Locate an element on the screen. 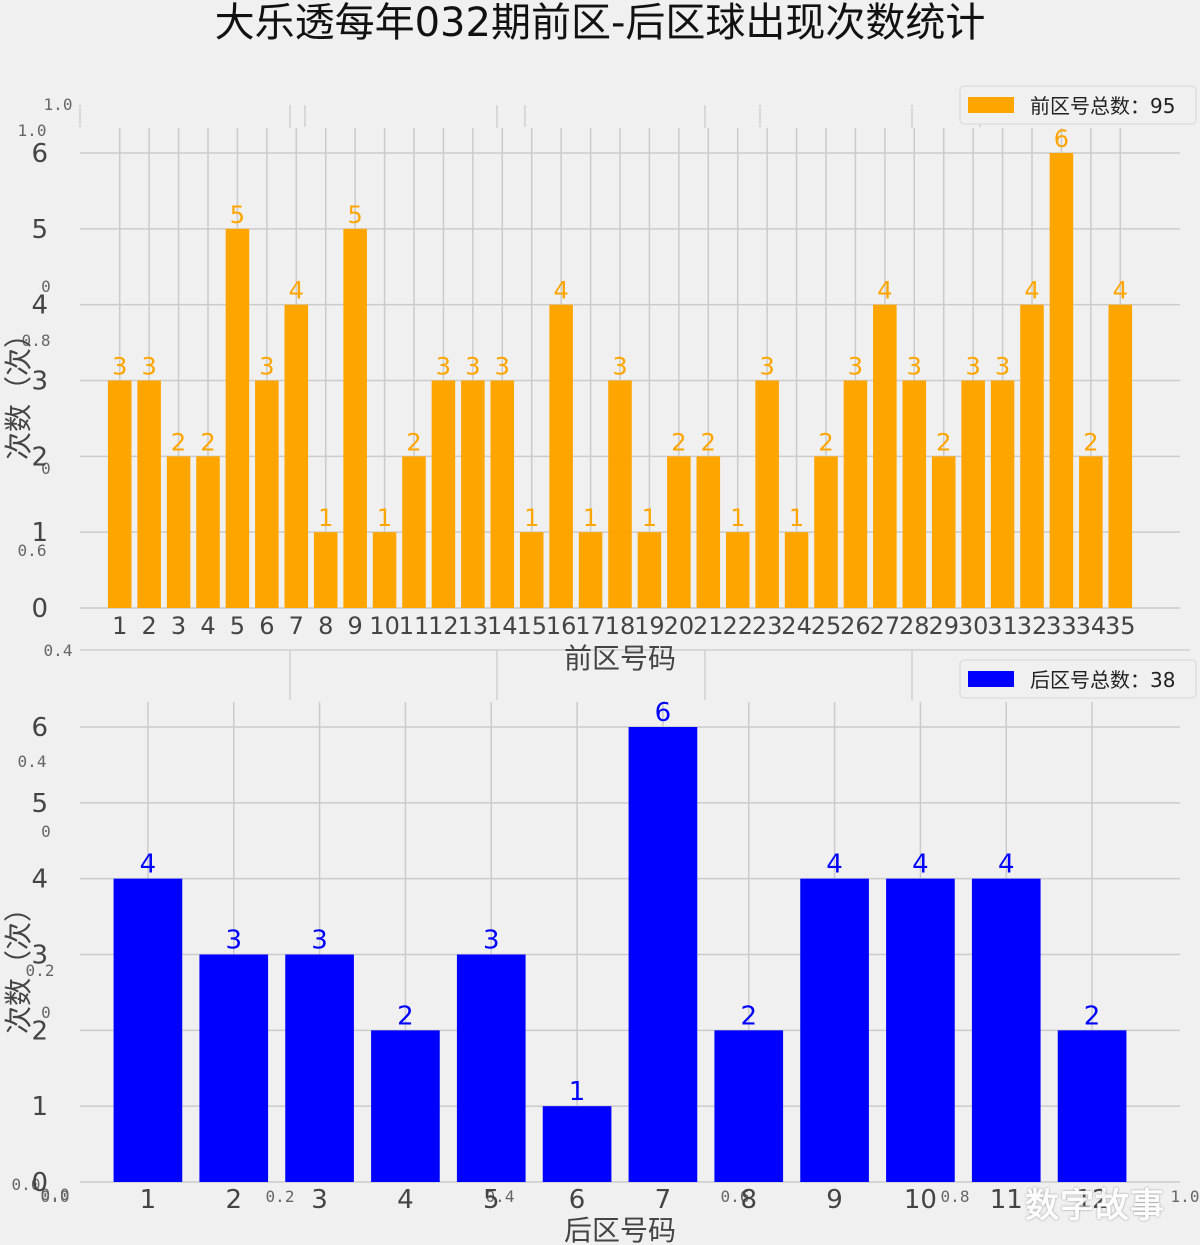 The width and height of the screenshot is (1200, 1245). legend-swatch is located at coordinates (991, 105).